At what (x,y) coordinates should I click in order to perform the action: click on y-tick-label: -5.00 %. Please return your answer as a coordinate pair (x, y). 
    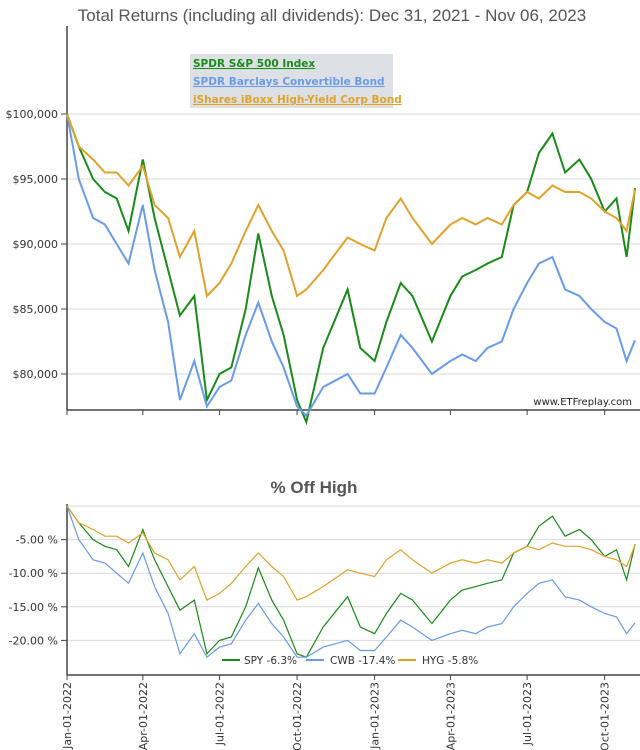
    Looking at the image, I should click on (37, 540).